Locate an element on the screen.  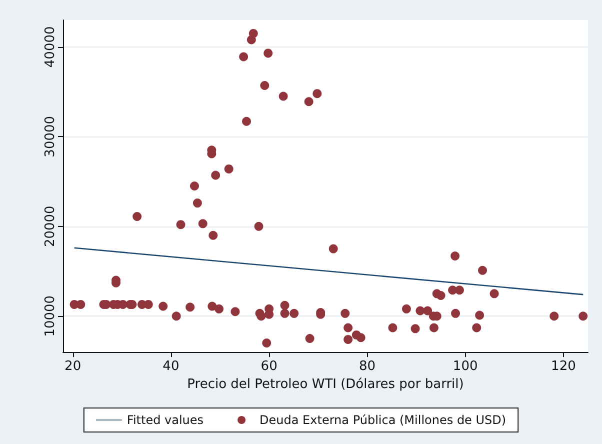
x-tick-label: 100 is located at coordinates (465, 366).